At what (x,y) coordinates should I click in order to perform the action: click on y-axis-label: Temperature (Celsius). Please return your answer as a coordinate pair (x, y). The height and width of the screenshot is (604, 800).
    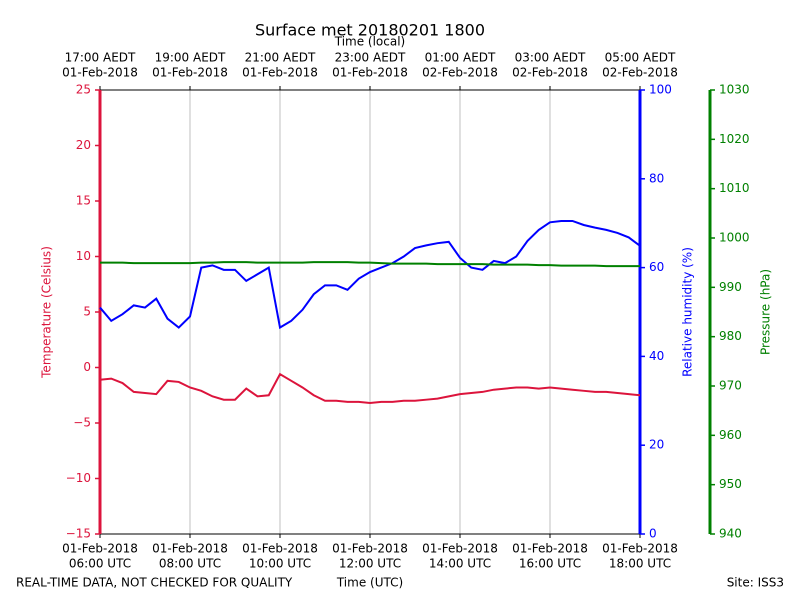
    Looking at the image, I should click on (47, 312).